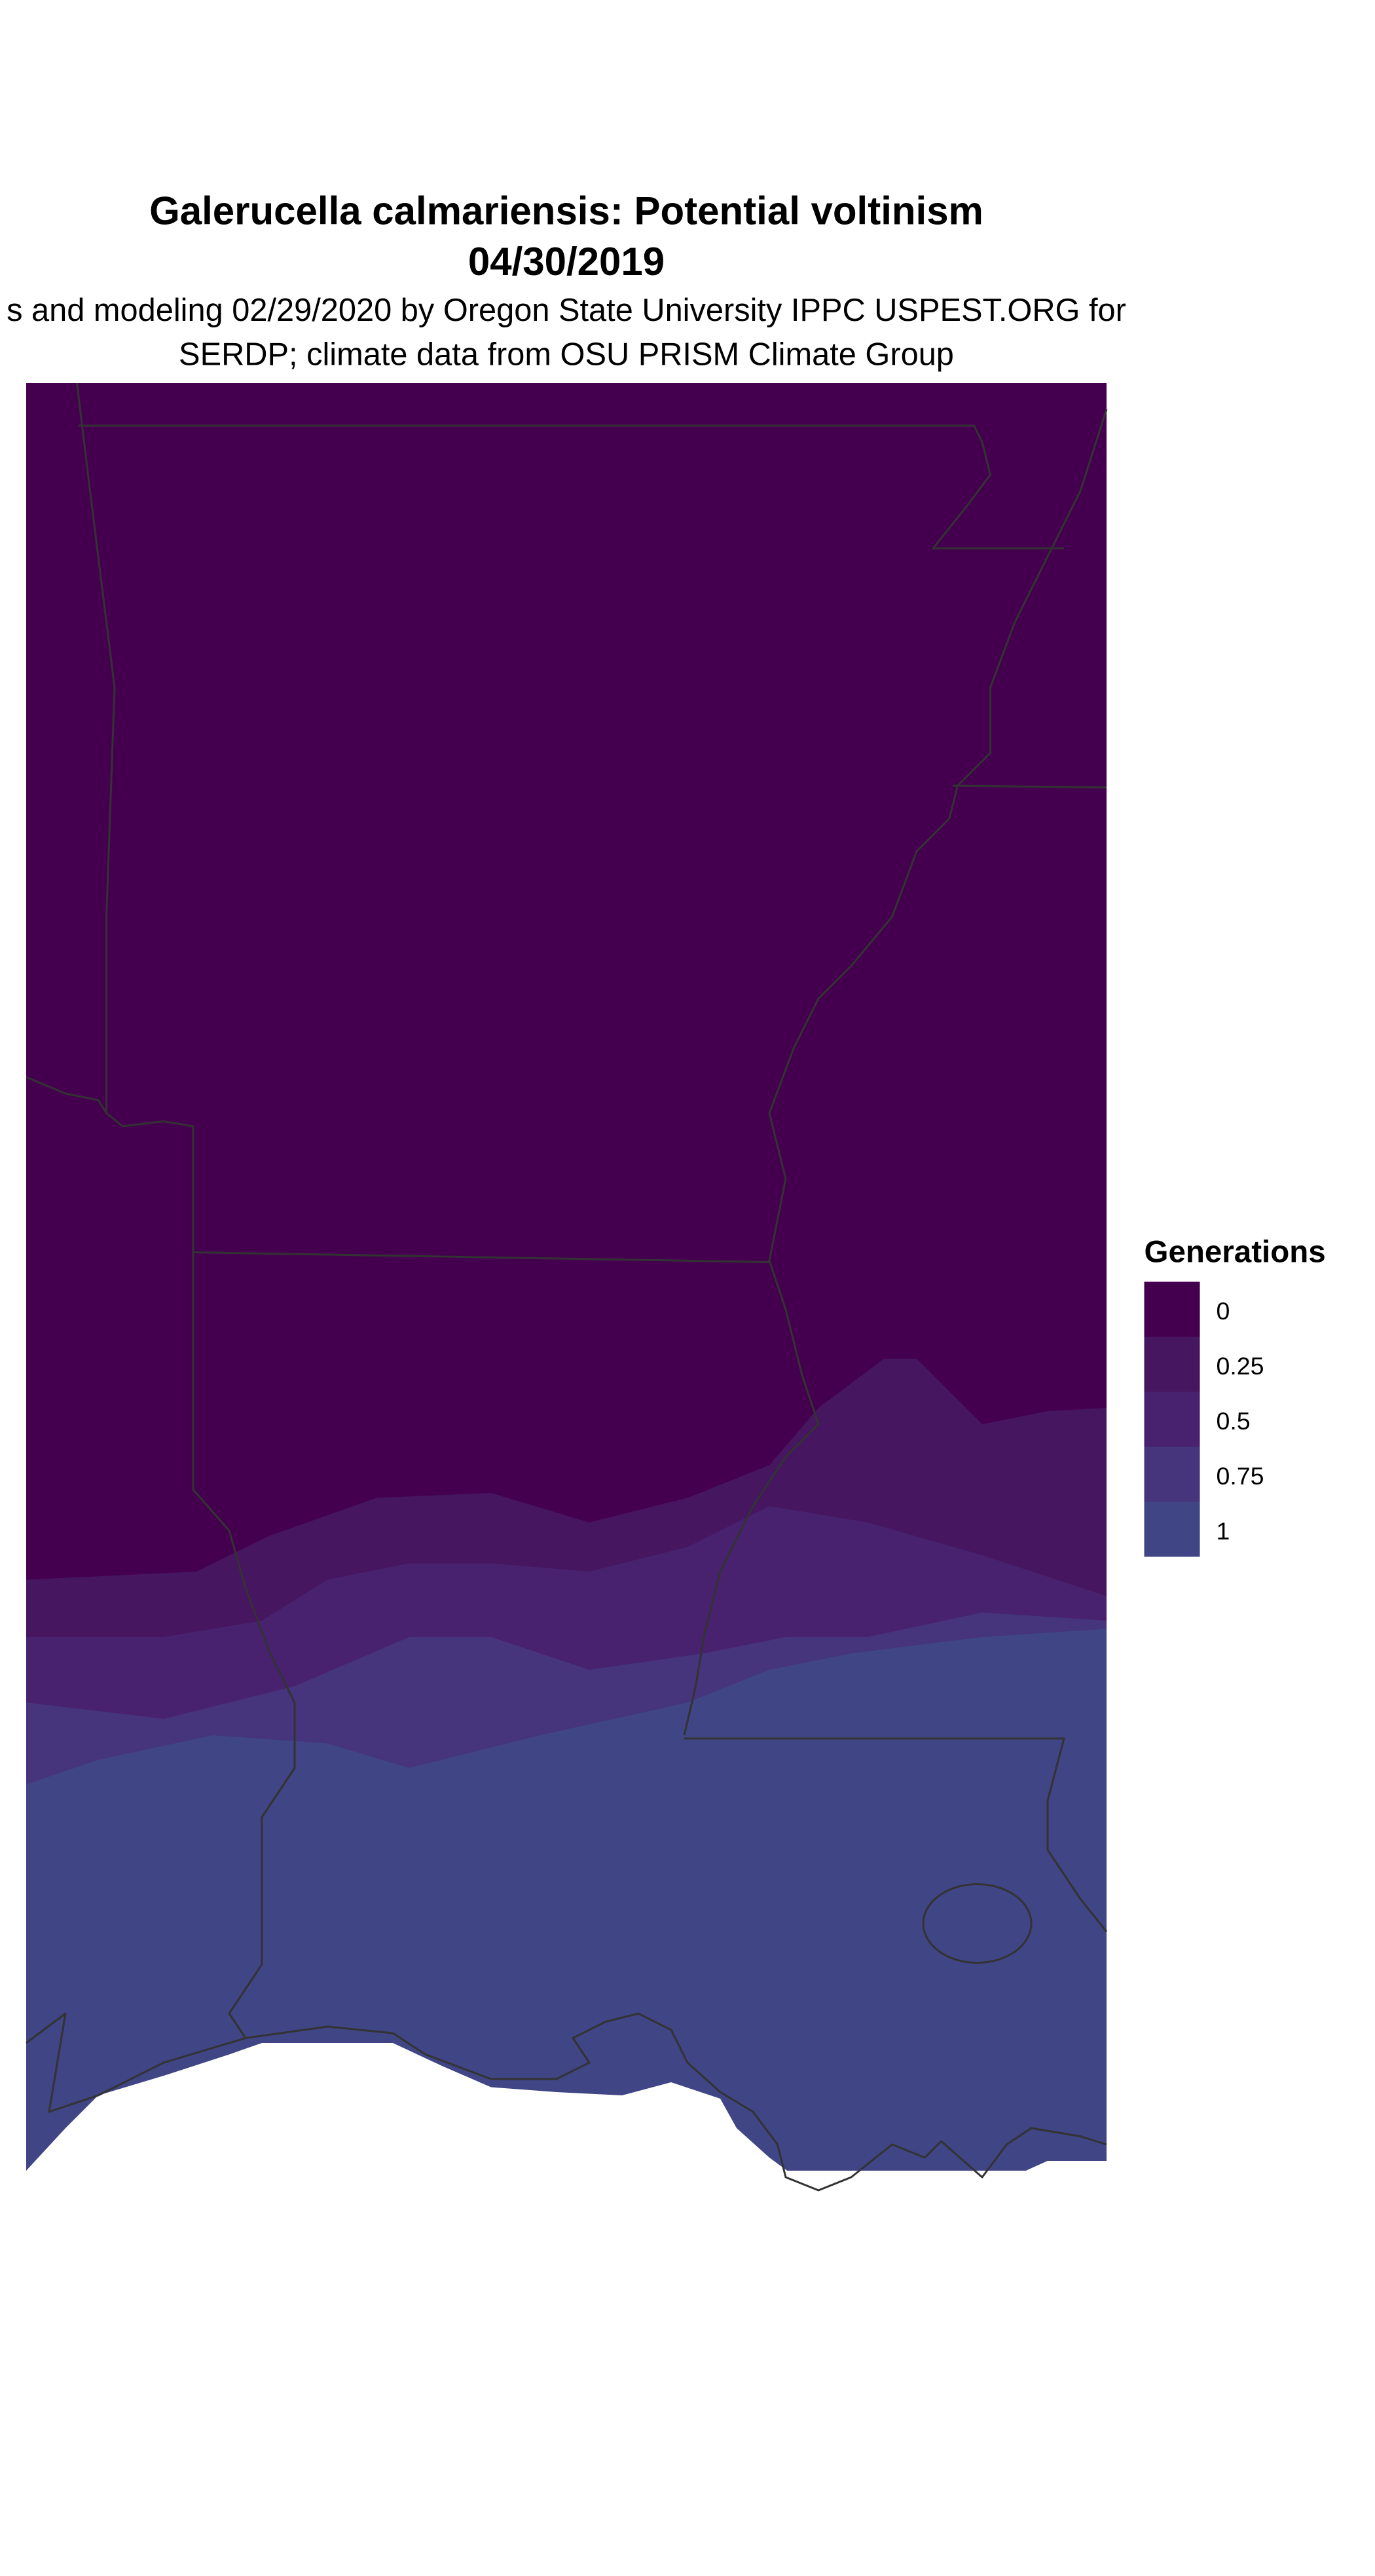 Image resolution: width=1375 pixels, height=2576 pixels. Describe the element at coordinates (1223, 1311) in the screenshot. I see `legend-label: 0` at that location.